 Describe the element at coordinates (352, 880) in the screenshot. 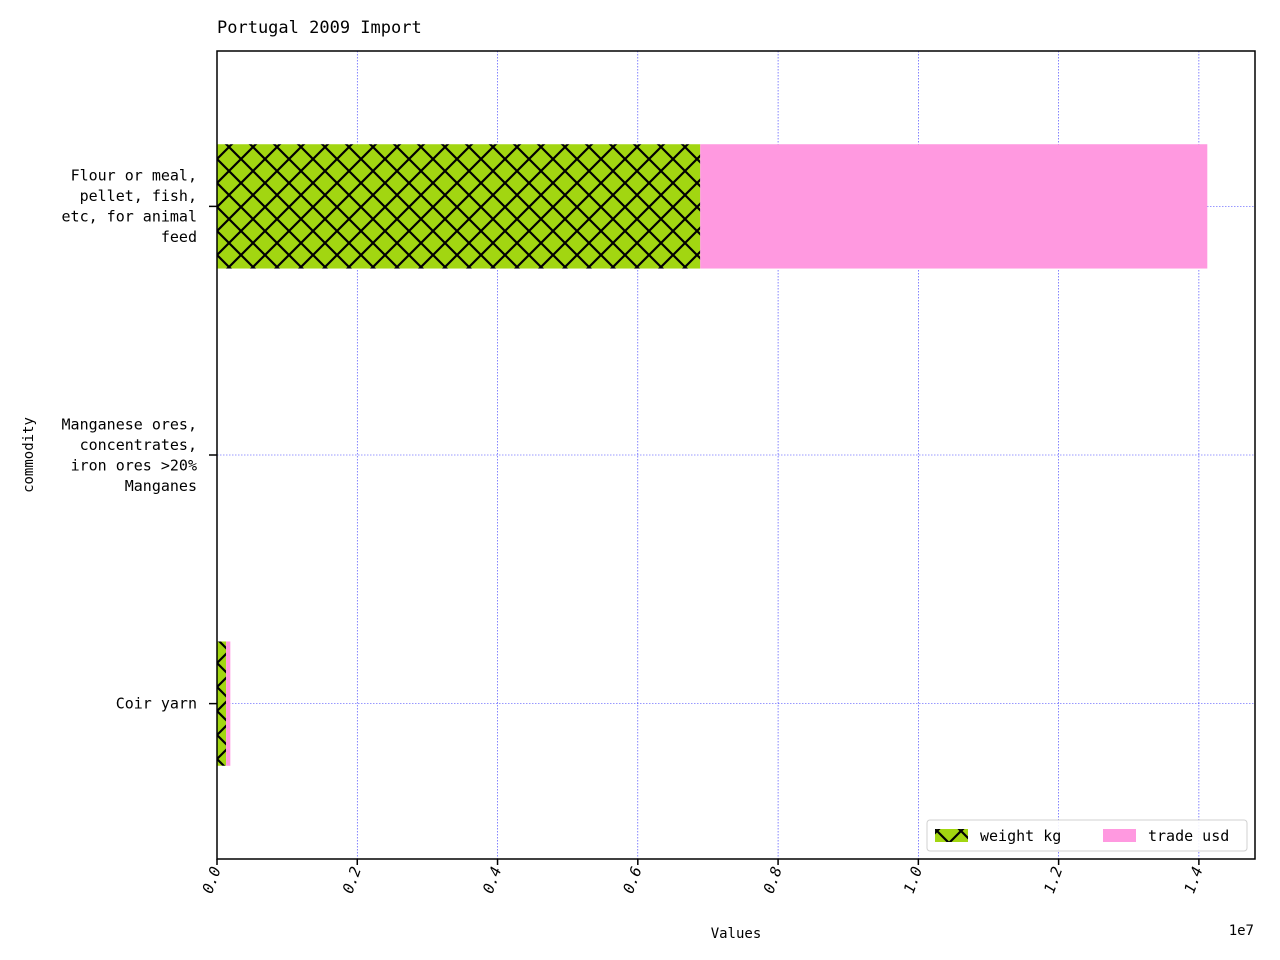

I see `x-tick-label: 0.2` at that location.